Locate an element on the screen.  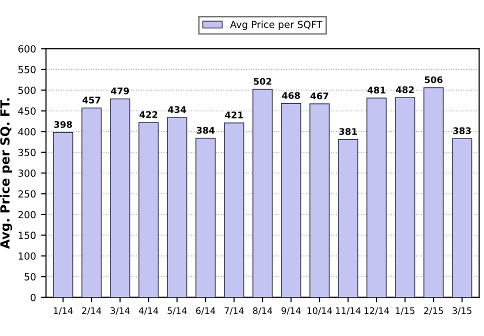
x-tick-label: 7/14 is located at coordinates (234, 311).